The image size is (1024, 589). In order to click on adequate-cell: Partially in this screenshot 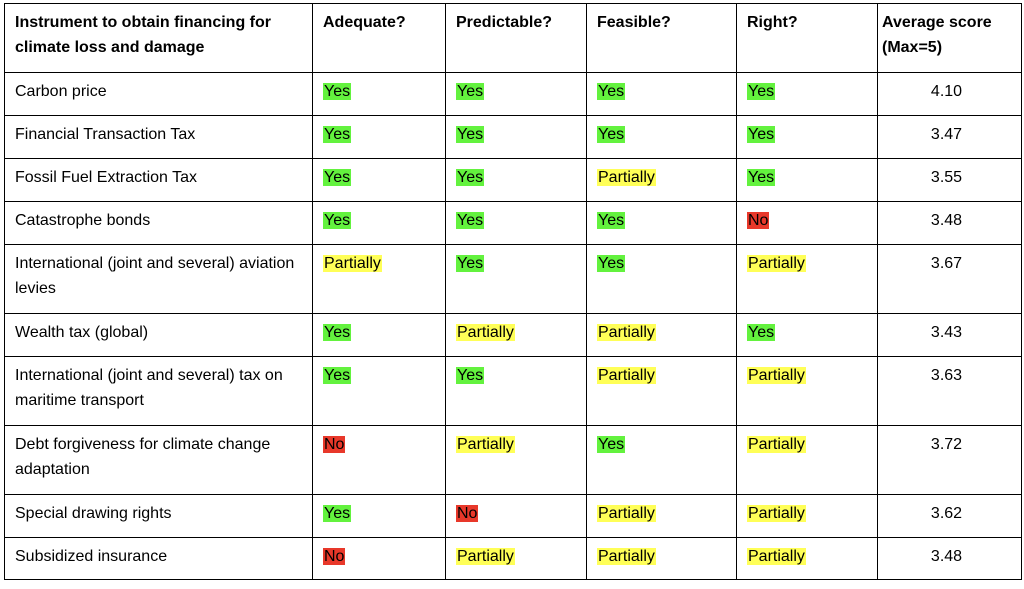, I will do `click(379, 279)`.